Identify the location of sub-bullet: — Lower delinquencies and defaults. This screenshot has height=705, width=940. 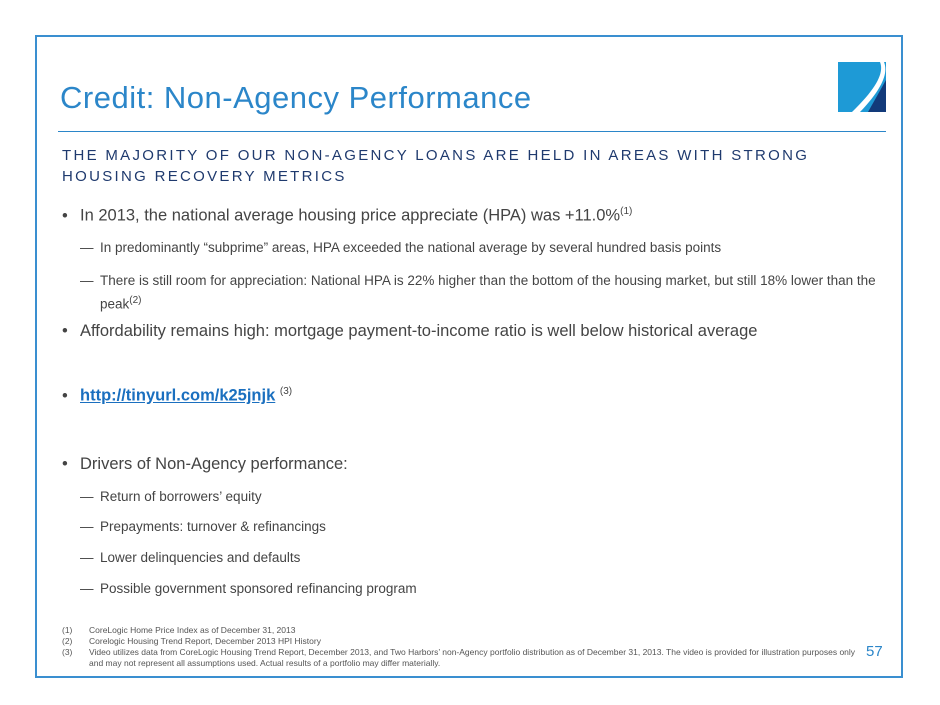
(480, 558).